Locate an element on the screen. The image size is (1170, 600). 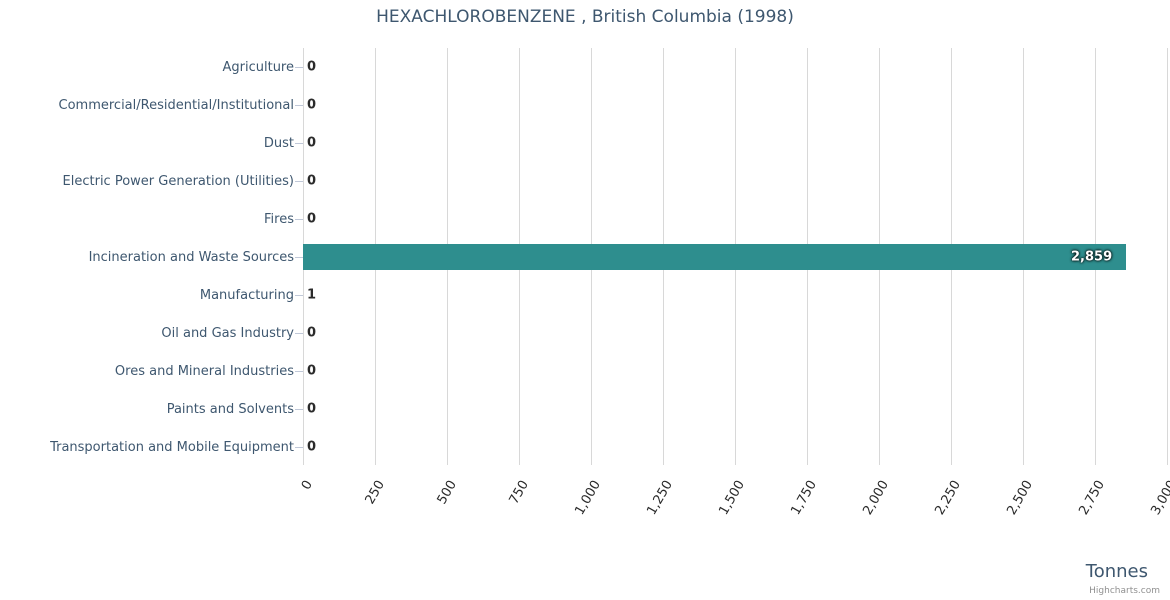
highcharts-credits: Highcharts.com is located at coordinates (1124, 591).